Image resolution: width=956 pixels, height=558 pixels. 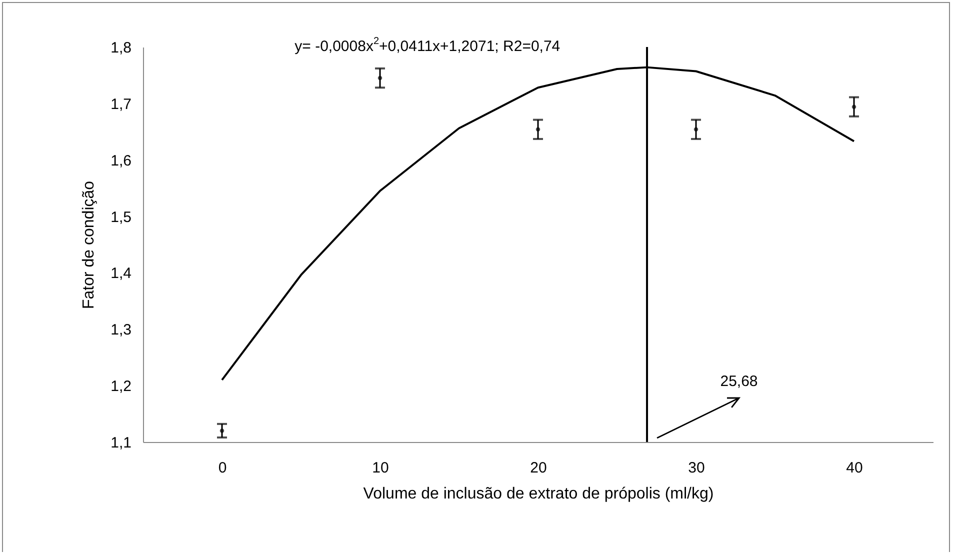 What do you see at coordinates (696, 468) in the screenshot?
I see `x-tick-label: 30` at bounding box center [696, 468].